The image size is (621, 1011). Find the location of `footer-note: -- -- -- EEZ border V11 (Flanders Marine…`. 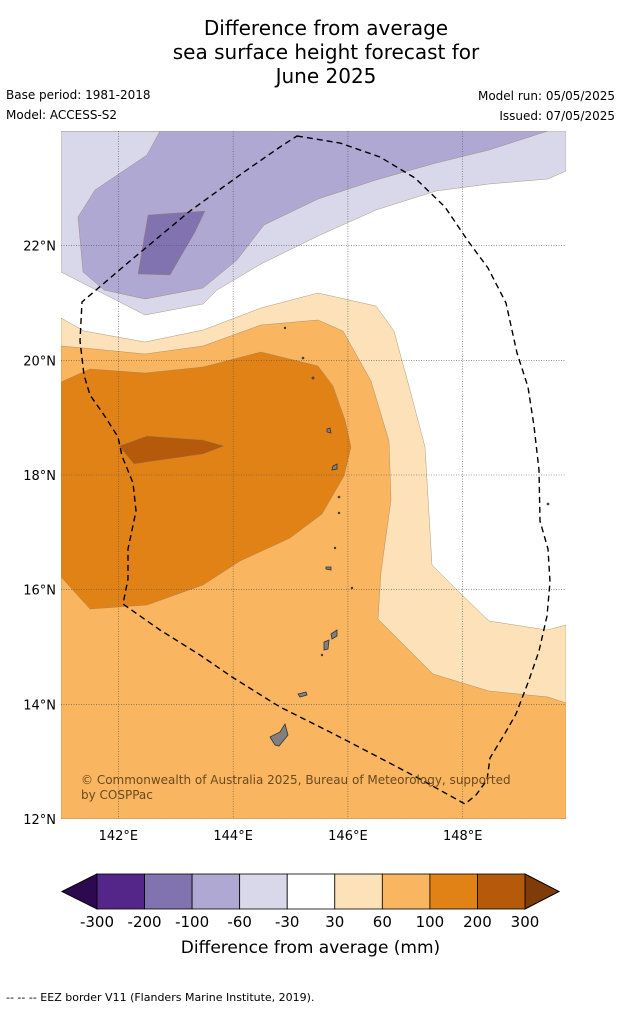

footer-note: -- -- -- EEZ border V11 (Flanders Marine… is located at coordinates (160, 997).